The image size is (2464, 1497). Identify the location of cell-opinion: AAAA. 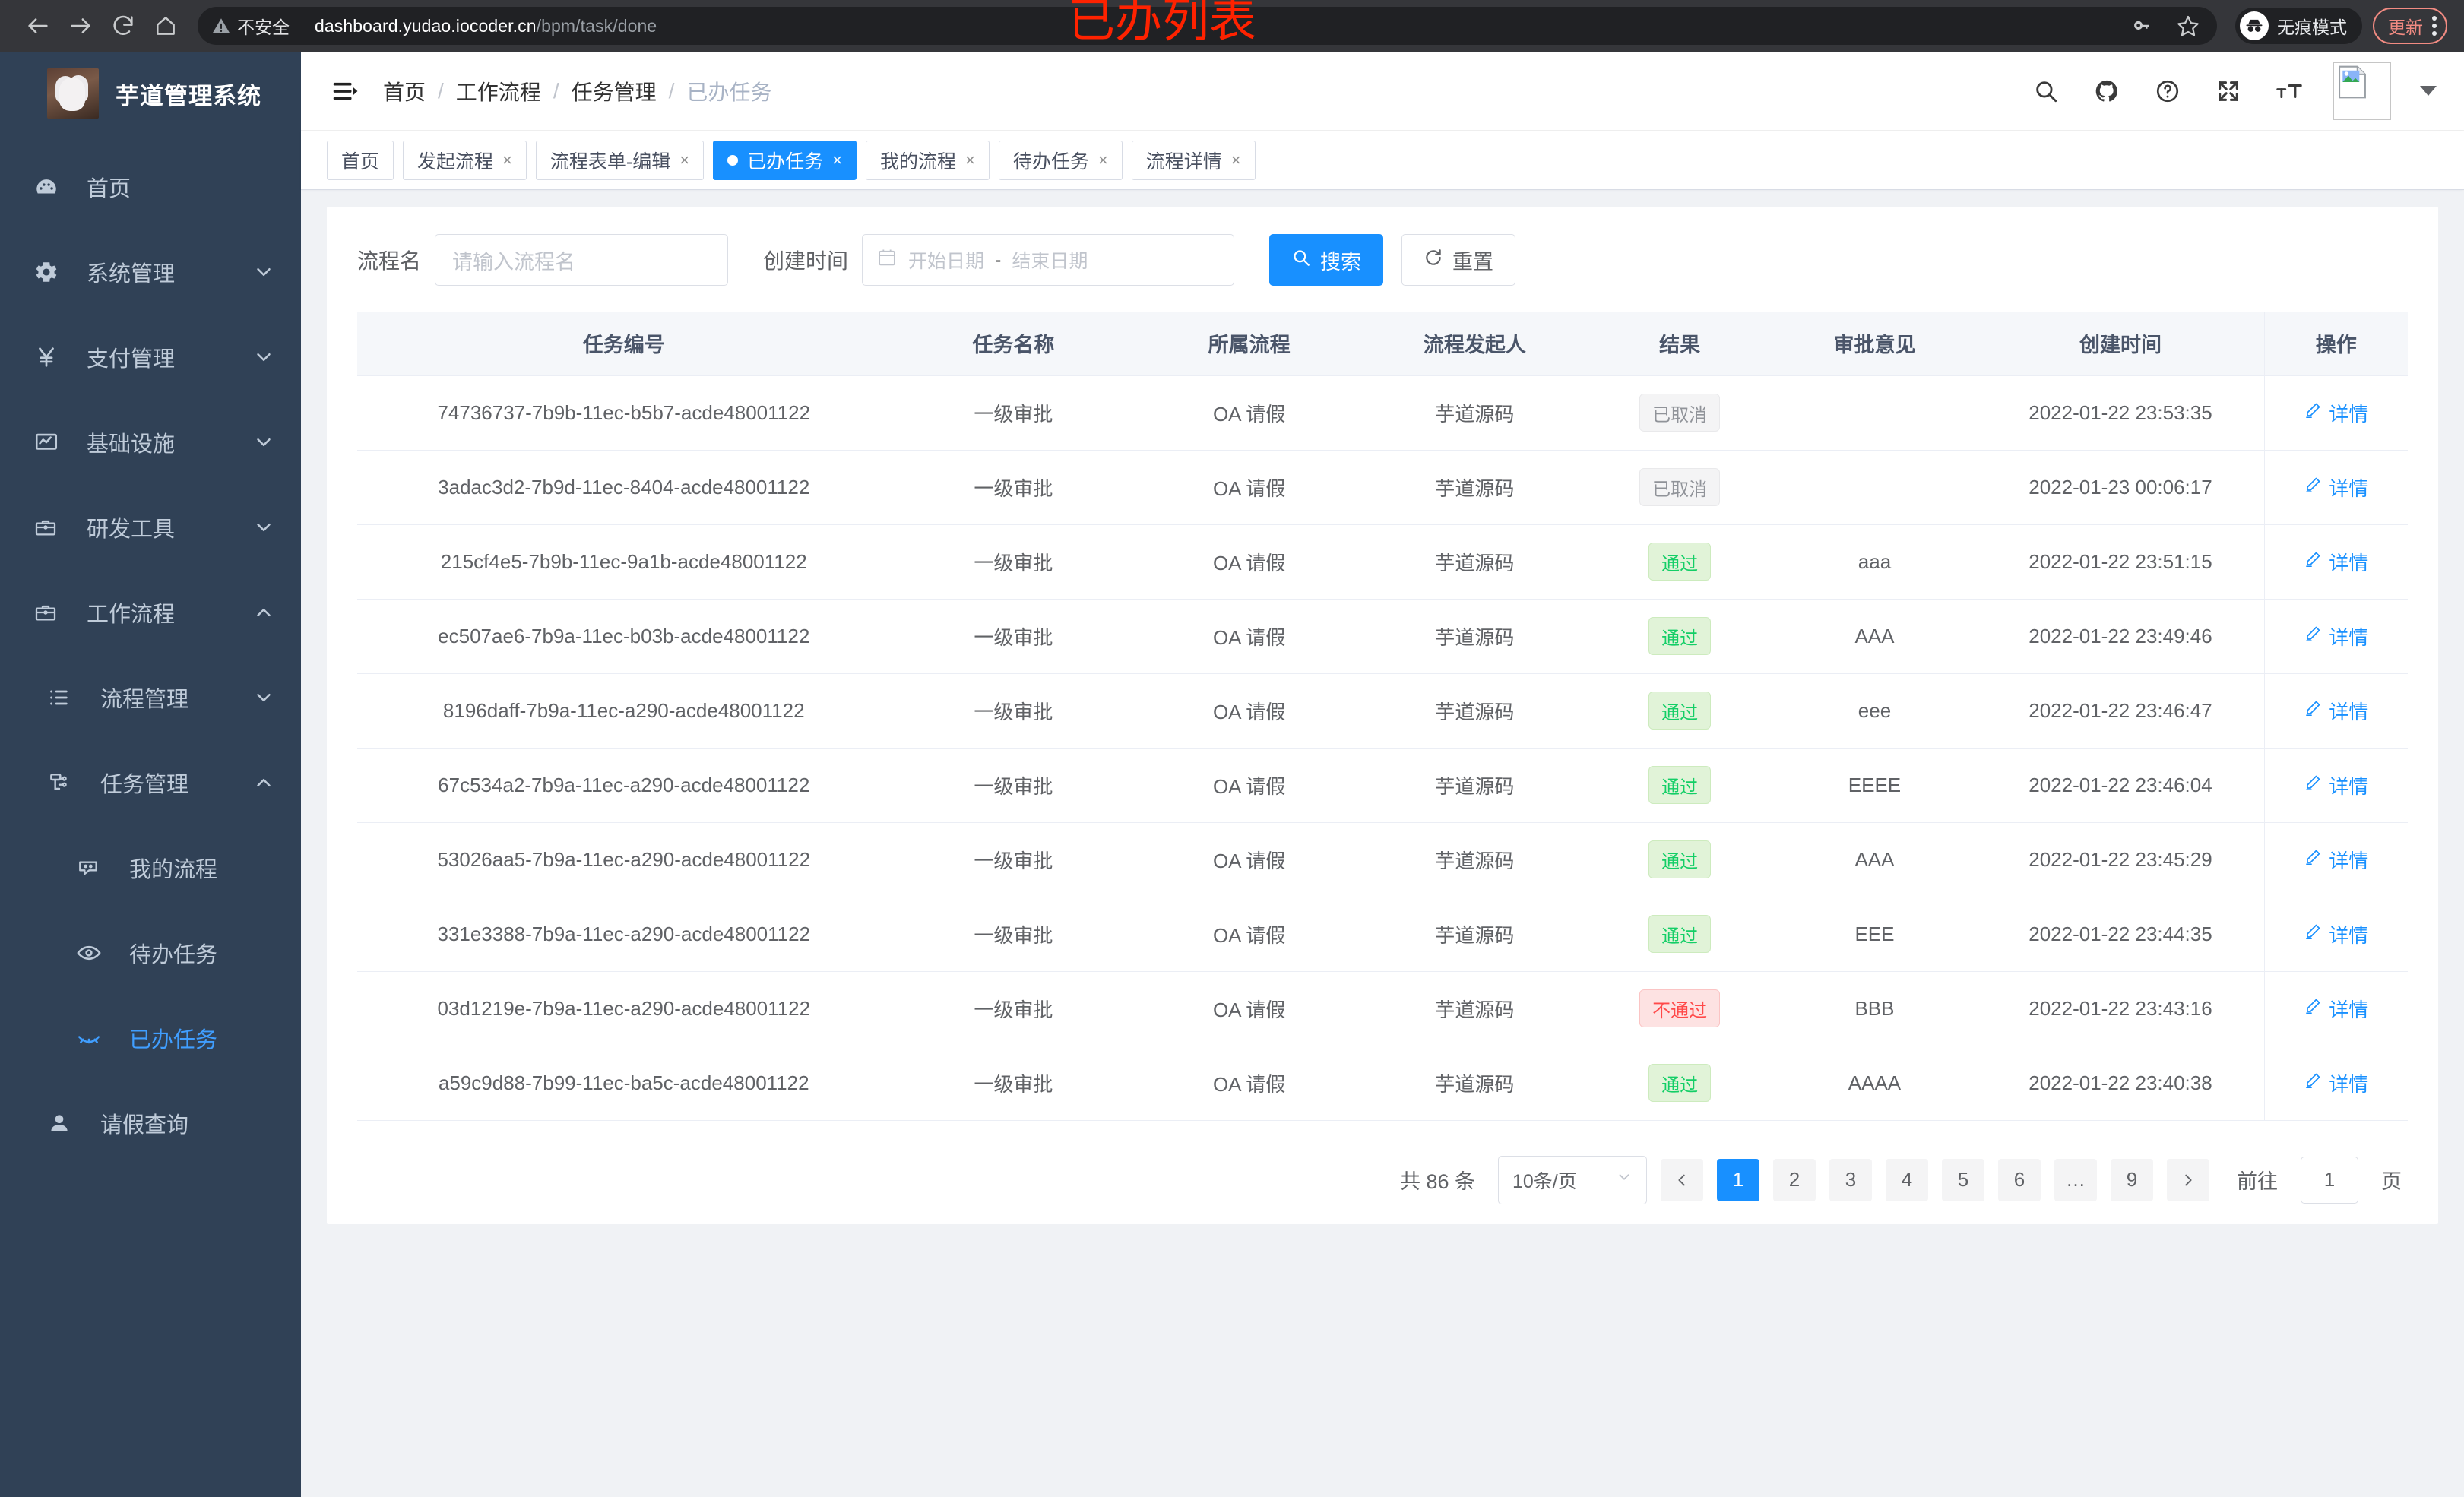
(1875, 1083).